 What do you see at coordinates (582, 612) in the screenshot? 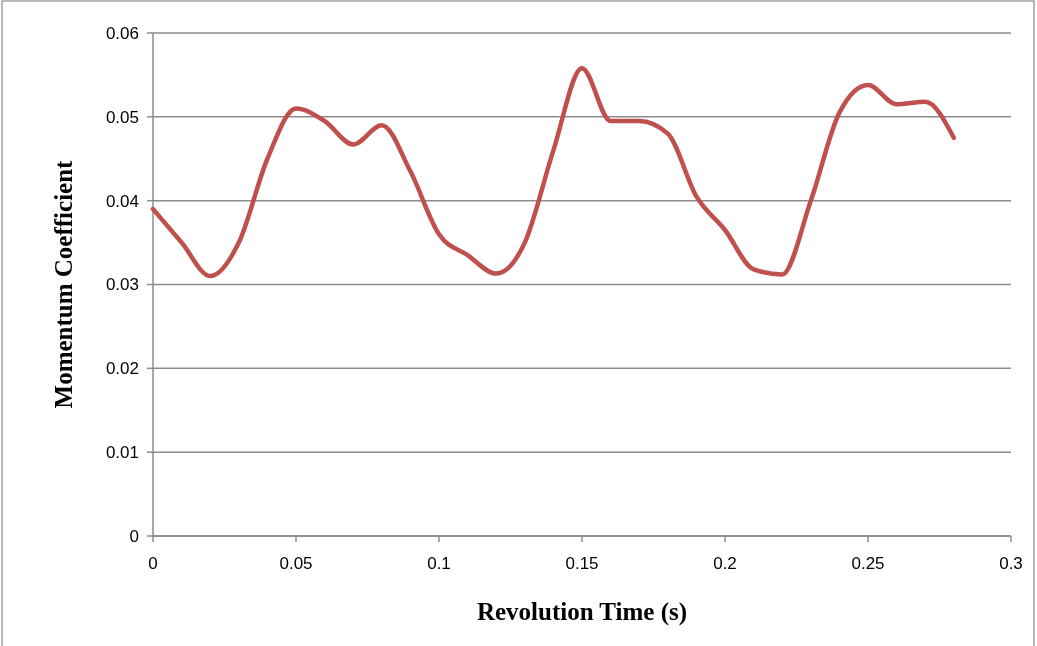
I see `x-axis-title: Revolution Time (s)` at bounding box center [582, 612].